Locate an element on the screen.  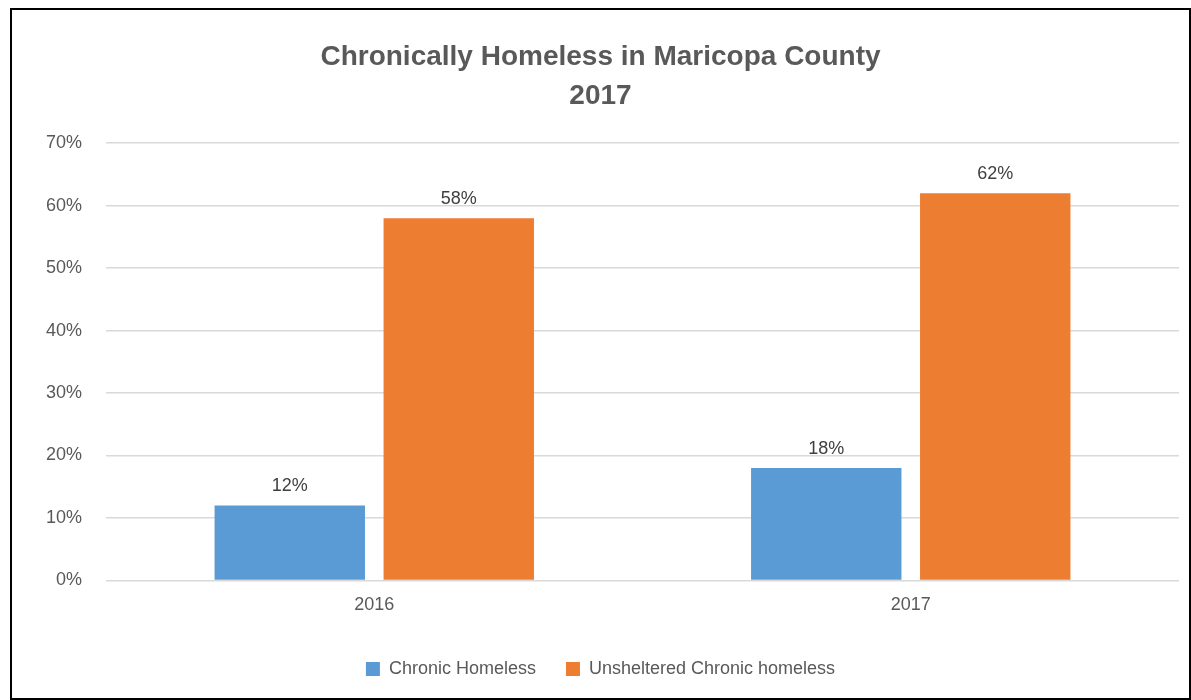
chart-subtitle: 2017 is located at coordinates (600, 95).